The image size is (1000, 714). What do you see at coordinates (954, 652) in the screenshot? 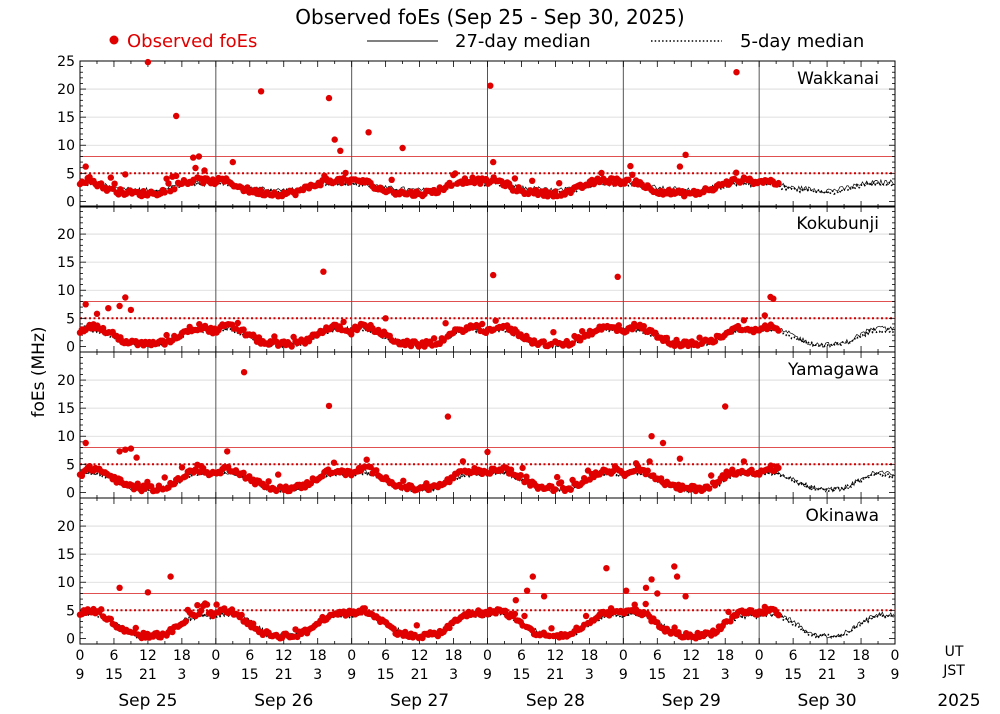
I see `ut-label: UT` at bounding box center [954, 652].